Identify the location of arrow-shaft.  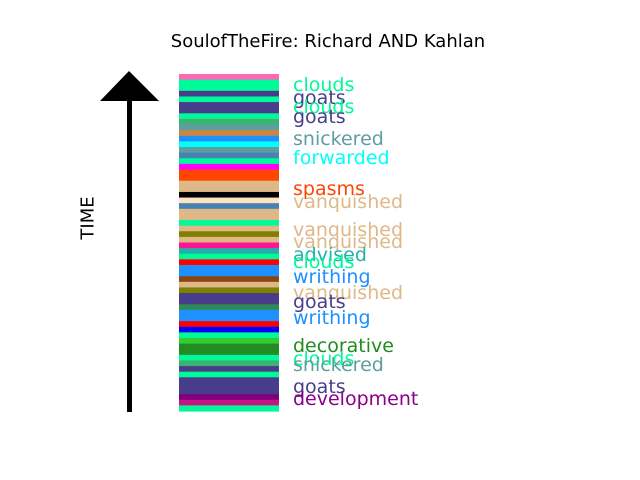
(129, 255).